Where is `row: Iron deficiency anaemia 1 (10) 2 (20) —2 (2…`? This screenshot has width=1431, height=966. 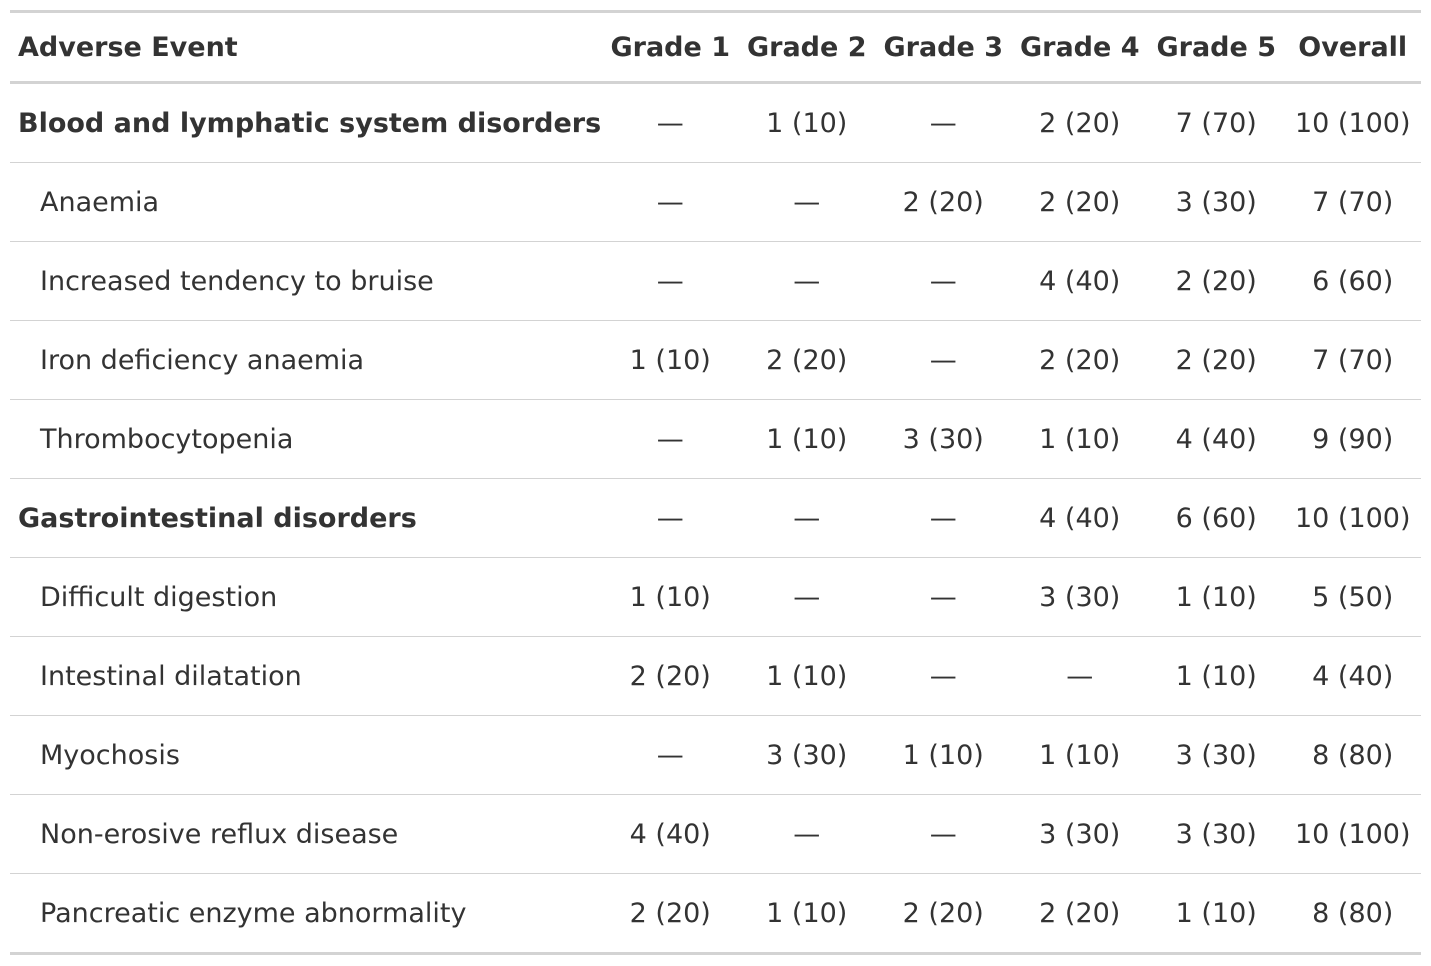 row: Iron deficiency anaemia 1 (10) 2 (20) —2 (2… is located at coordinates (715, 360).